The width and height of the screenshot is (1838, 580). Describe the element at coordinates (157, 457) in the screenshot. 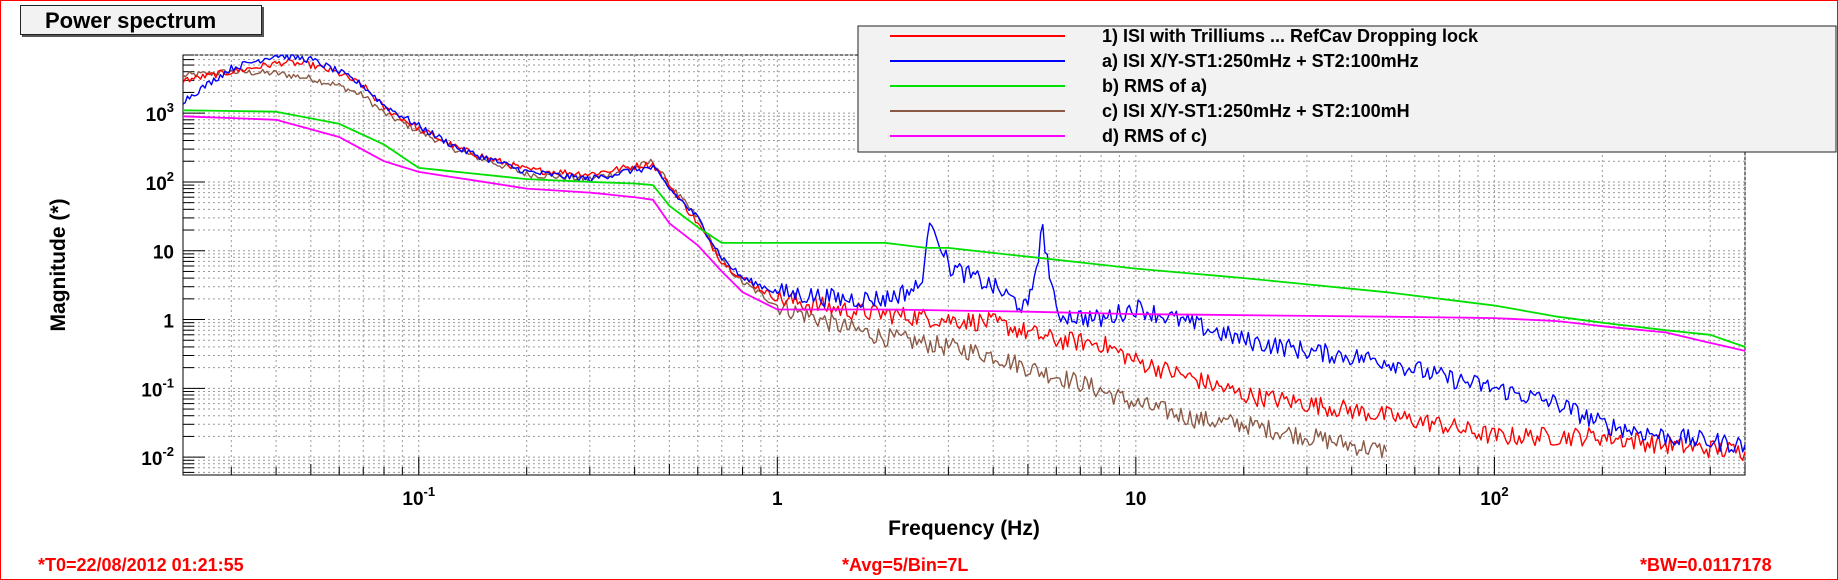

I see `y-tick-label: 10⁻²` at that location.